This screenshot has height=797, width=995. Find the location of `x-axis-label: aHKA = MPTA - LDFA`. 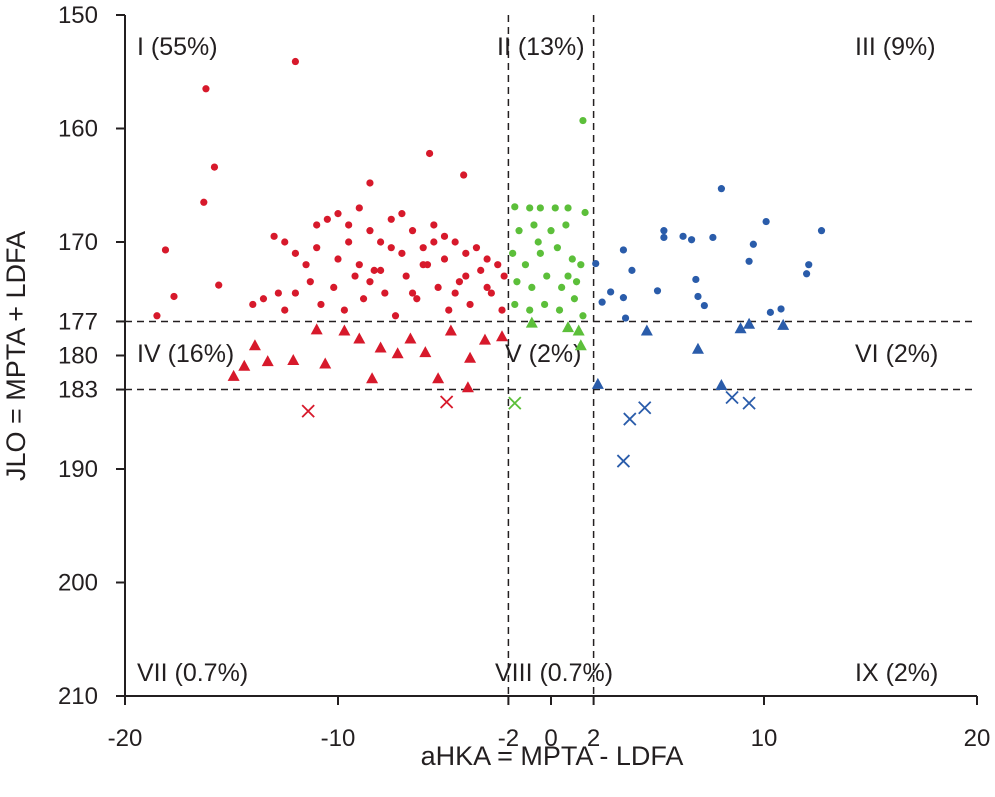

x-axis-label: aHKA = MPTA - LDFA is located at coordinates (552, 756).